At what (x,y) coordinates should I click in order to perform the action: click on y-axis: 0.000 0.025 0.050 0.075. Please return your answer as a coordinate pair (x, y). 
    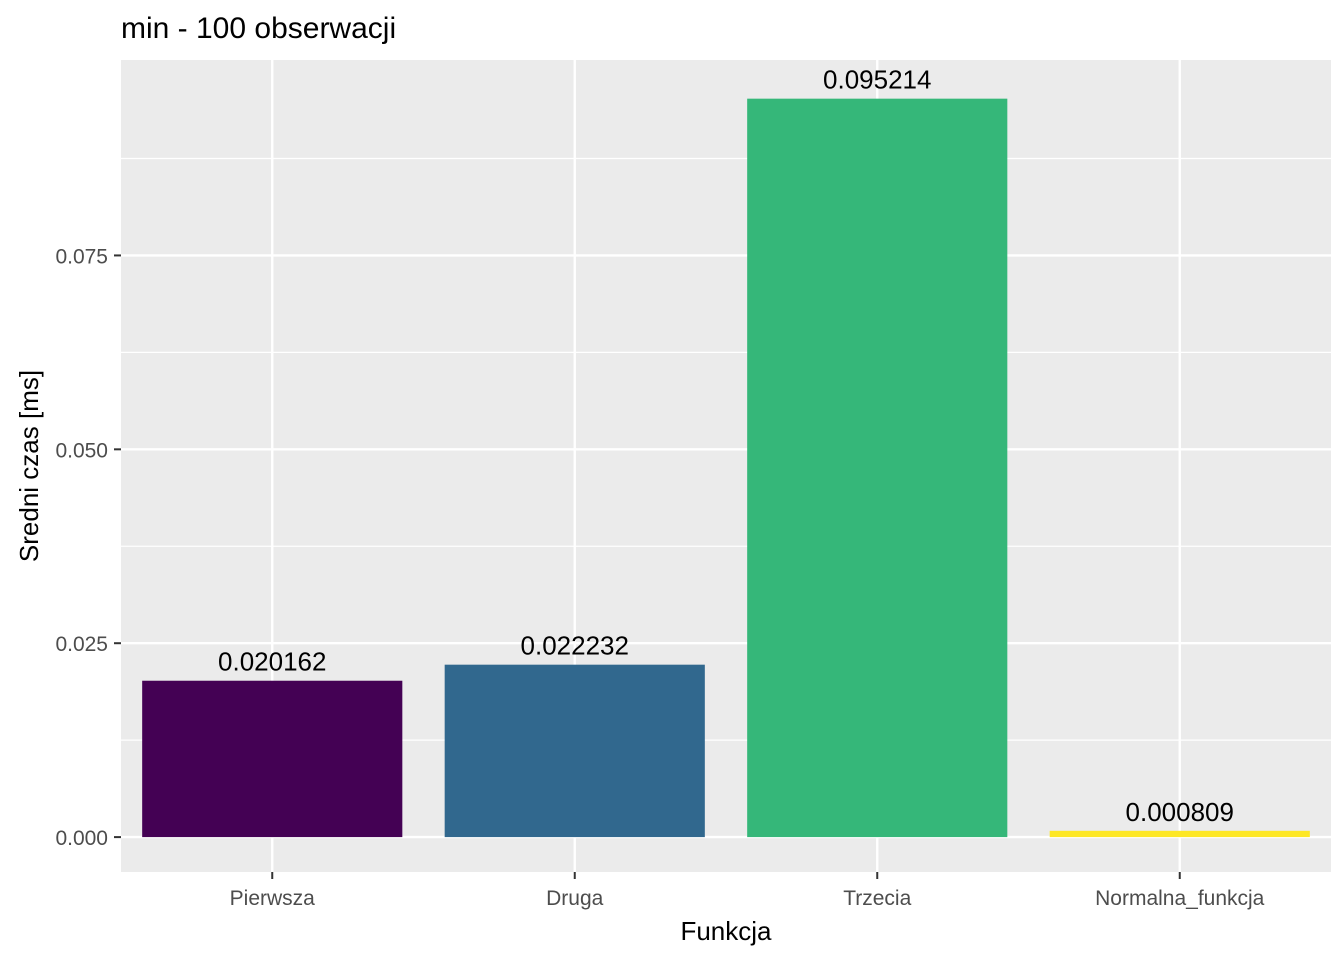
    Looking at the image, I should click on (88, 547).